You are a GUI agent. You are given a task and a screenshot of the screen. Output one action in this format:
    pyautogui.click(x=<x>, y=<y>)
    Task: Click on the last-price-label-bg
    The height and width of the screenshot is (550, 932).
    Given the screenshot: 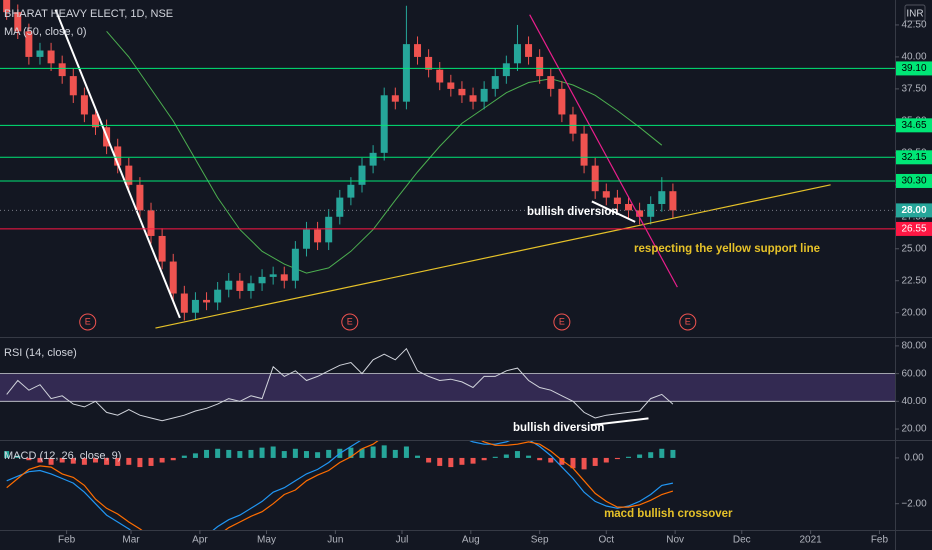 What is the action you would take?
    pyautogui.click(x=914, y=210)
    